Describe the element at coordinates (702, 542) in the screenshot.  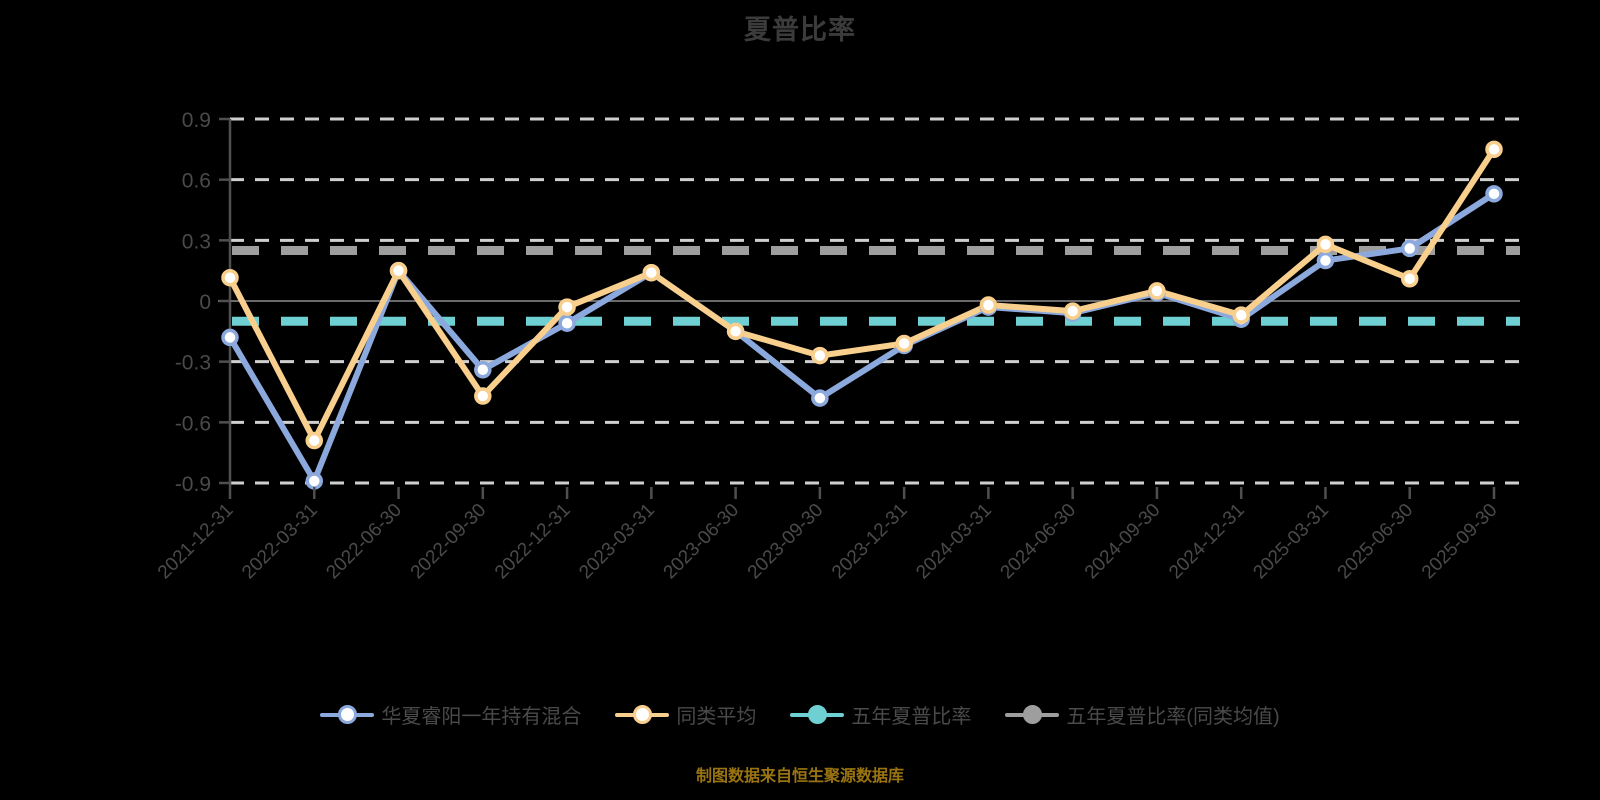
I see `x-tick-label: 2023-06-30` at that location.